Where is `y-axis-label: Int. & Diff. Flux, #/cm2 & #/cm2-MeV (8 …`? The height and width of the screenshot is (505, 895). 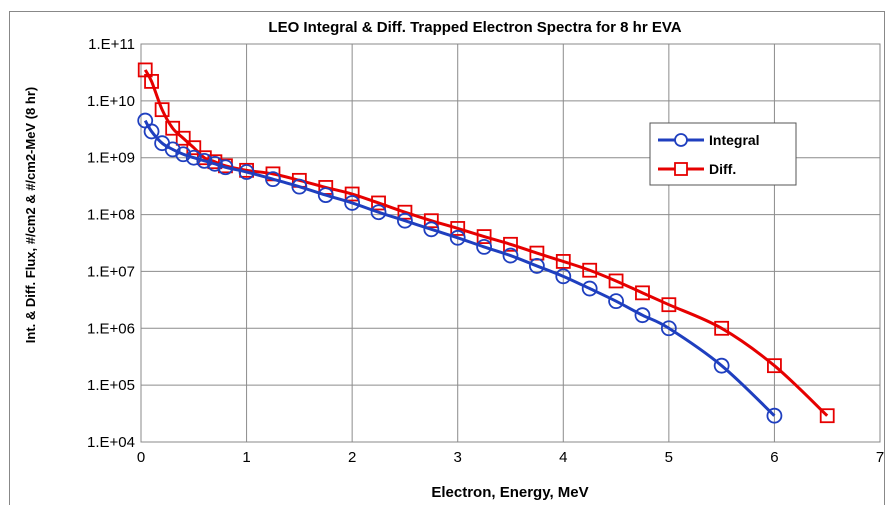
y-axis-label: Int. & Diff. Flux, #/cm2 & #/cm2-MeV (8 … is located at coordinates (30, 215).